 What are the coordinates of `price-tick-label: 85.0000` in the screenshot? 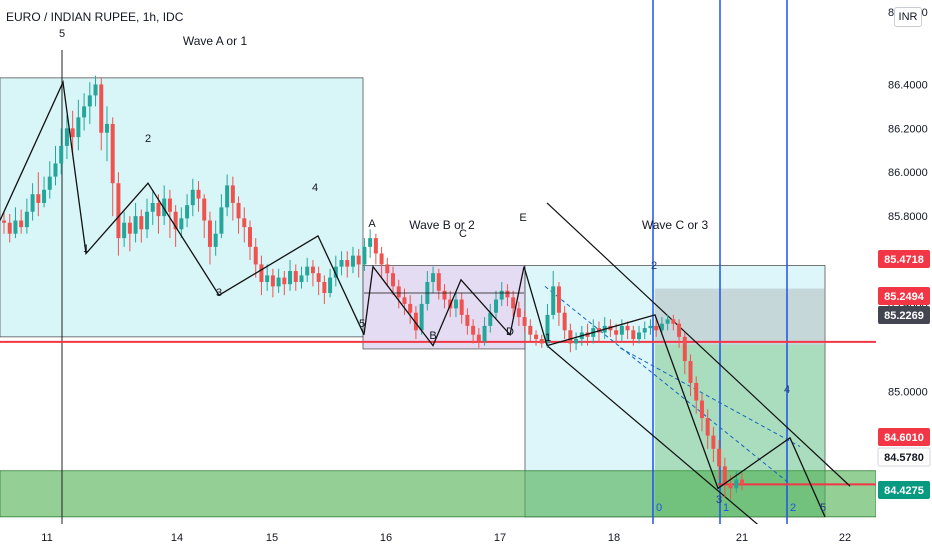 It's located at (908, 393).